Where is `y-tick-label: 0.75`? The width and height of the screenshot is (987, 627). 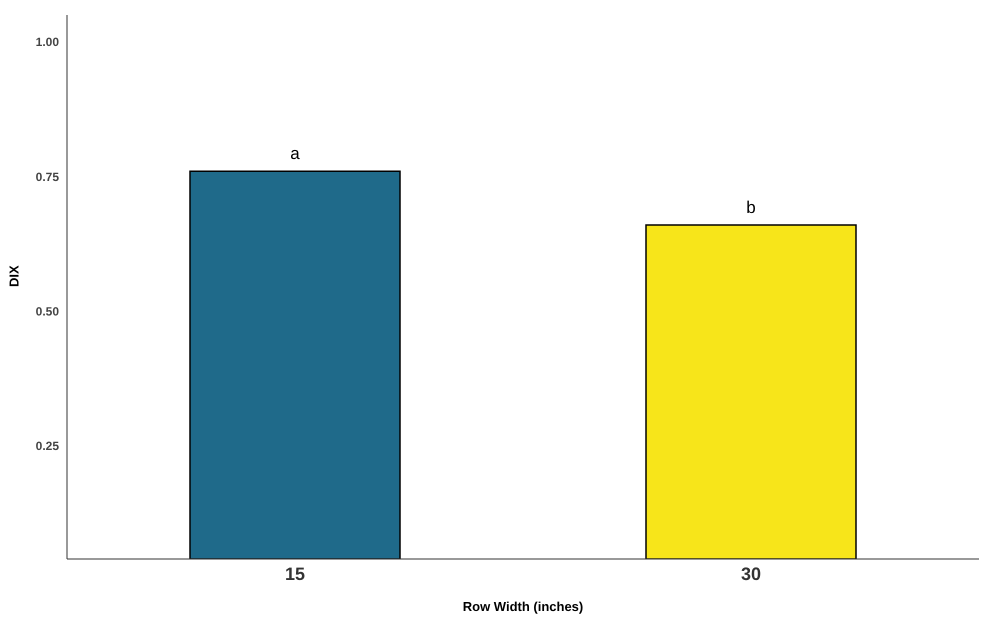 y-tick-label: 0.75 is located at coordinates (48, 177).